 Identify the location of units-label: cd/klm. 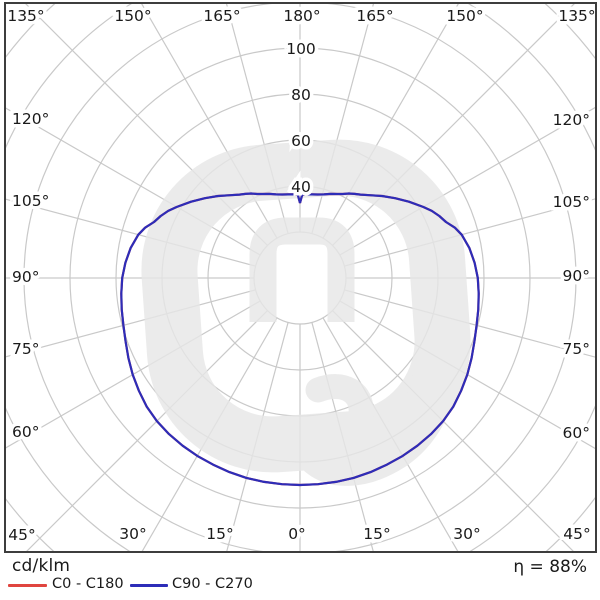
(41, 566).